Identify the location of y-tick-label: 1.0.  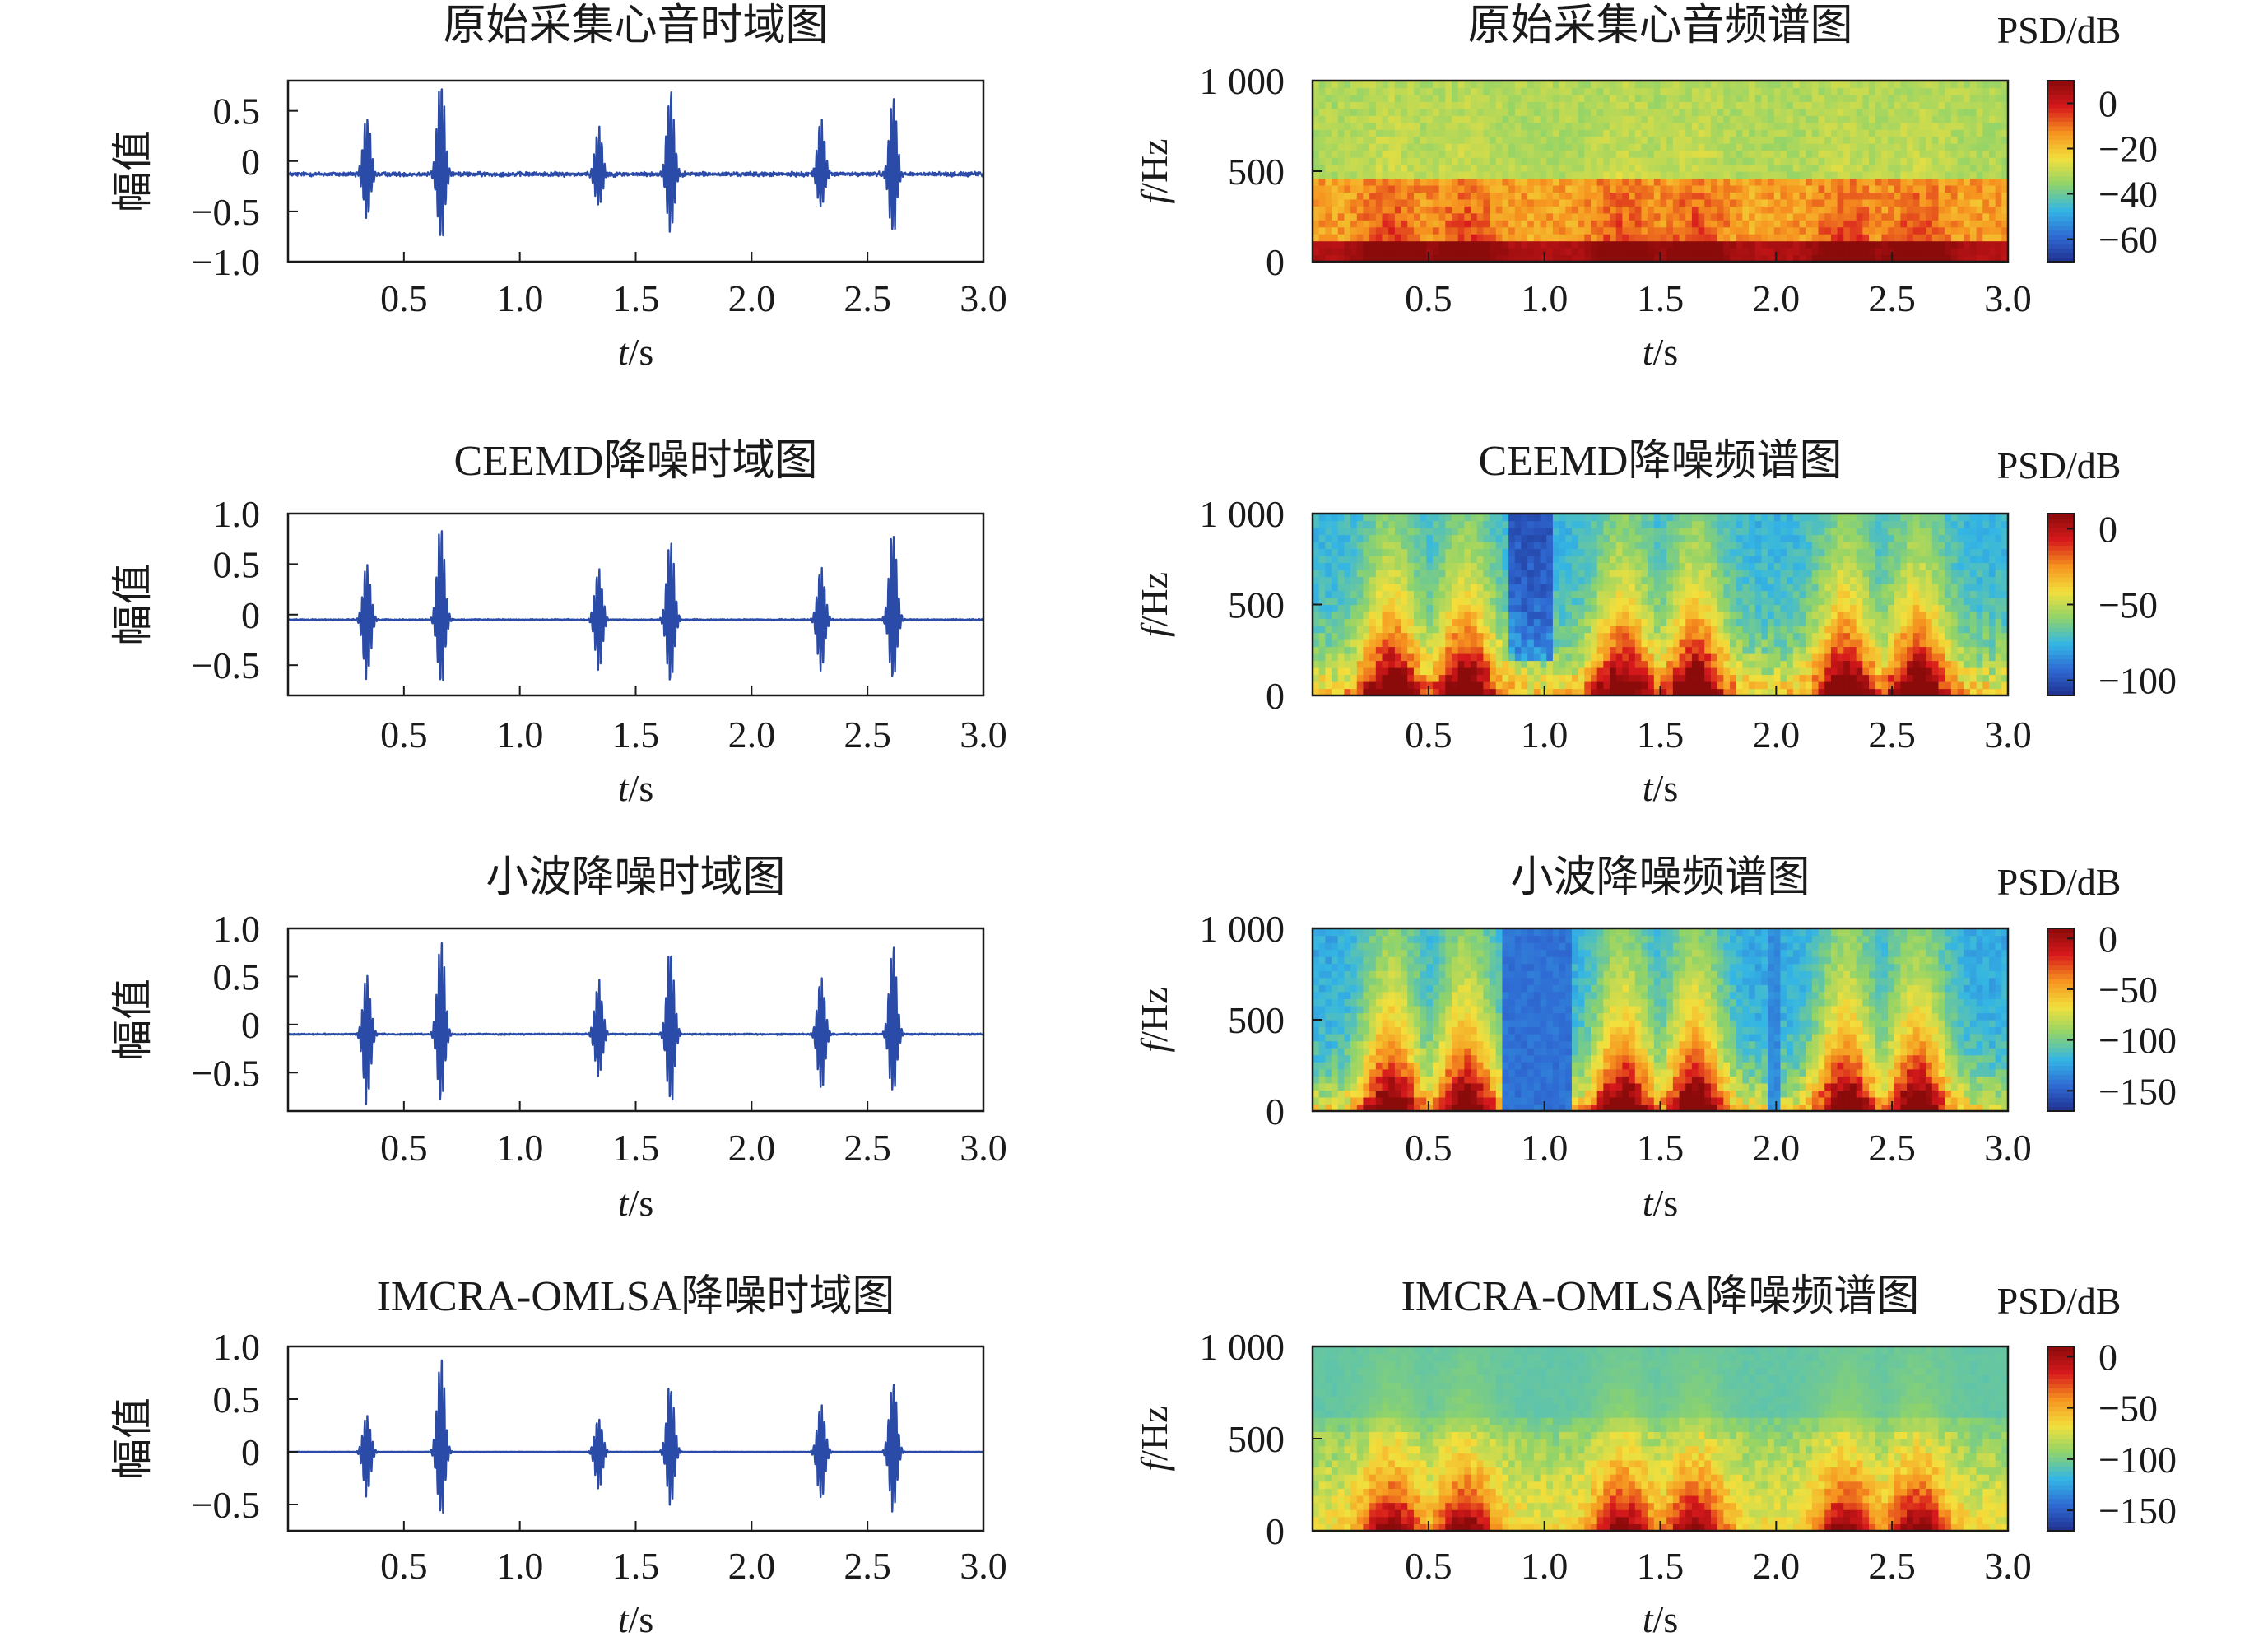
(237, 929).